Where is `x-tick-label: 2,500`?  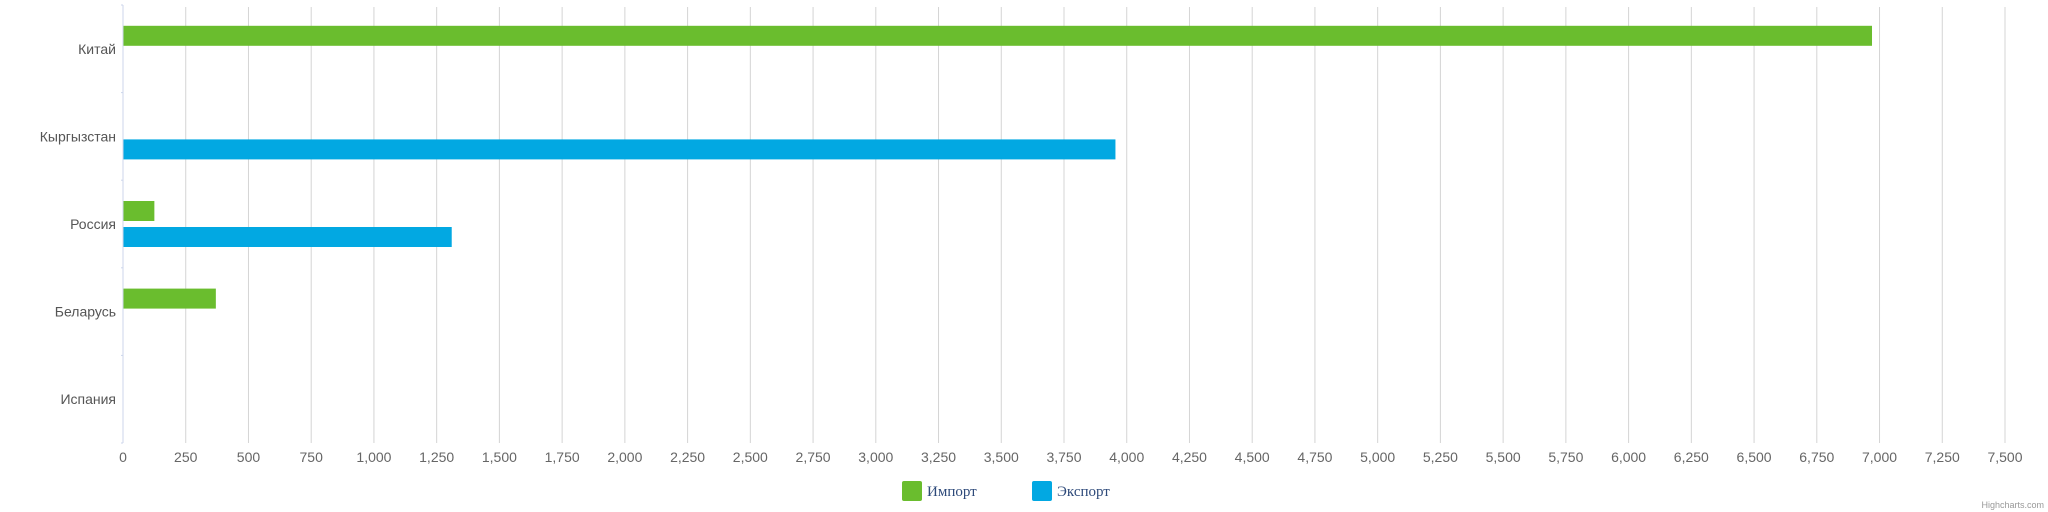
x-tick-label: 2,500 is located at coordinates (750, 457).